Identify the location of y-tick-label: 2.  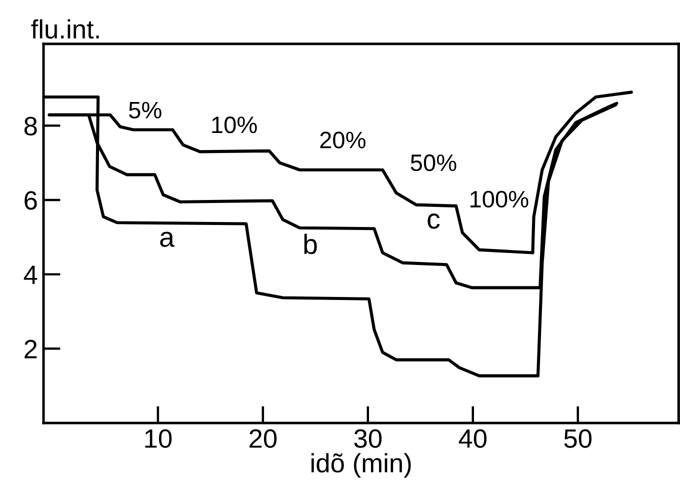
(30, 349).